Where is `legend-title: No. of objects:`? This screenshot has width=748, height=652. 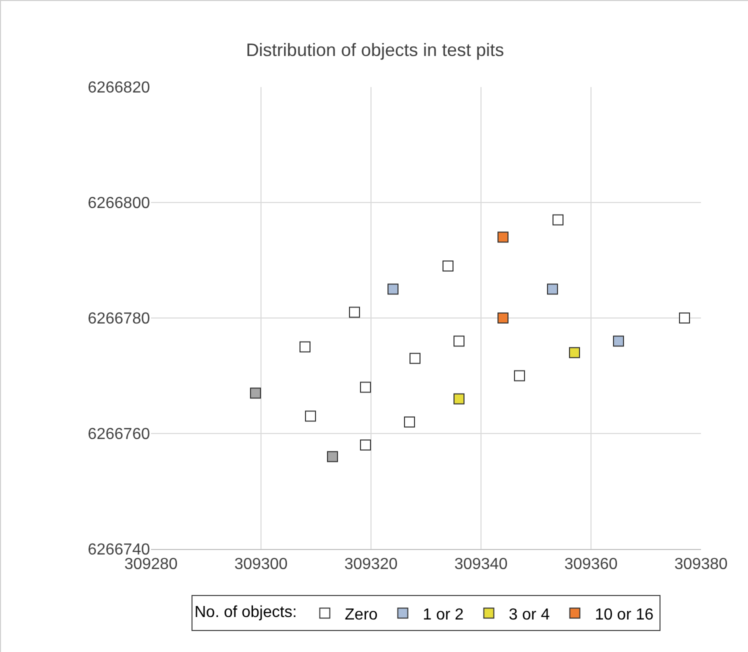
legend-title: No. of objects: is located at coordinates (245, 612).